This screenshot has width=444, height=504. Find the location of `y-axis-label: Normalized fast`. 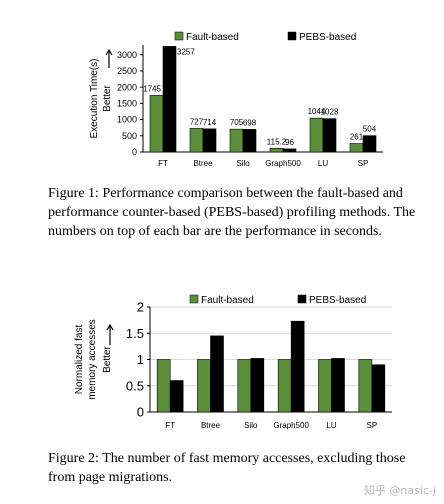

y-axis-label: Normalized fast is located at coordinates (79, 360).